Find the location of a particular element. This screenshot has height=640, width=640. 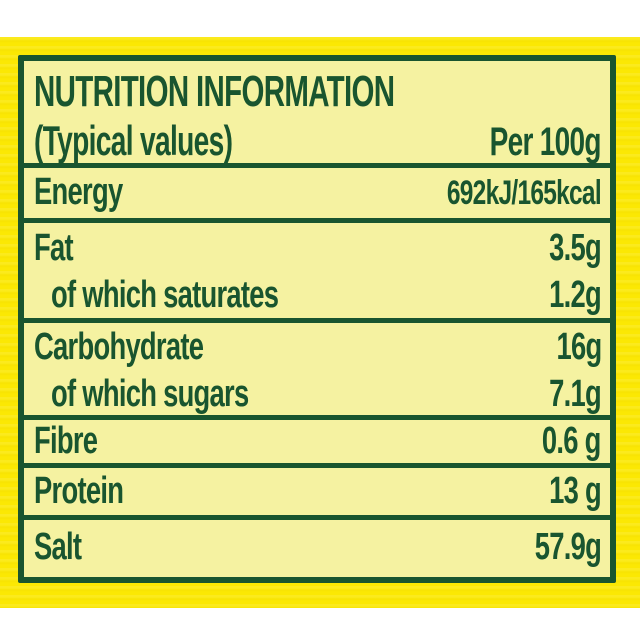

row-energy: Energy 692kJ/165kcal is located at coordinates (317, 190).